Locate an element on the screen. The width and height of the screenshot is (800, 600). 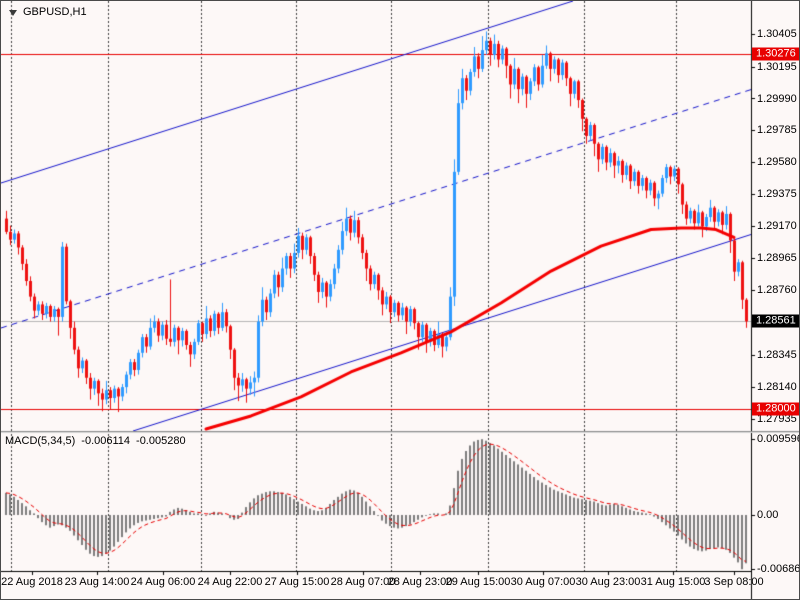
macd-value: -0.006114 is located at coordinates (106, 441).